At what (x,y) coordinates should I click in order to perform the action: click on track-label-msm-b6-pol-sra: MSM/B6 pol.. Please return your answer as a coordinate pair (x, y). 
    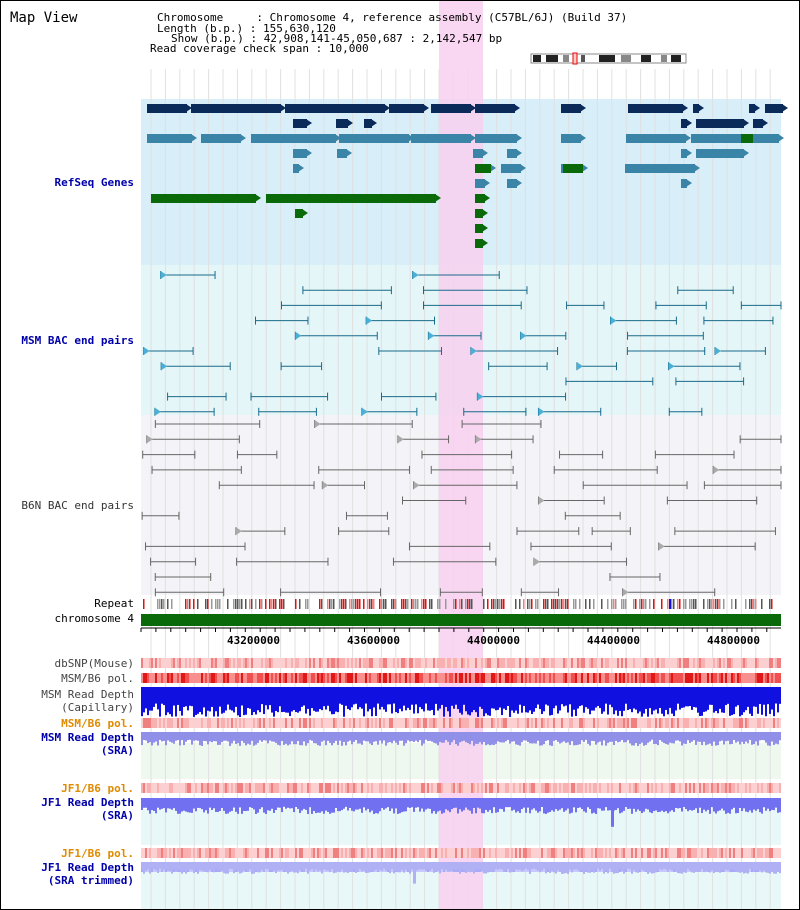
    Looking at the image, I should click on (97, 723).